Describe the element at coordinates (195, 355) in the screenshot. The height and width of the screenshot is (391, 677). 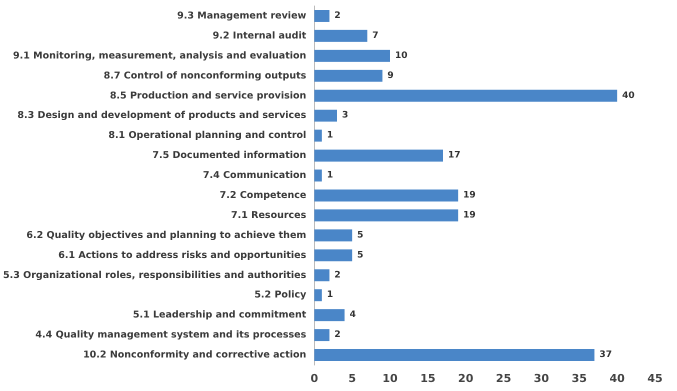
I see `y-tick-label: 10.2 Nonconformity and corrective action` at that location.